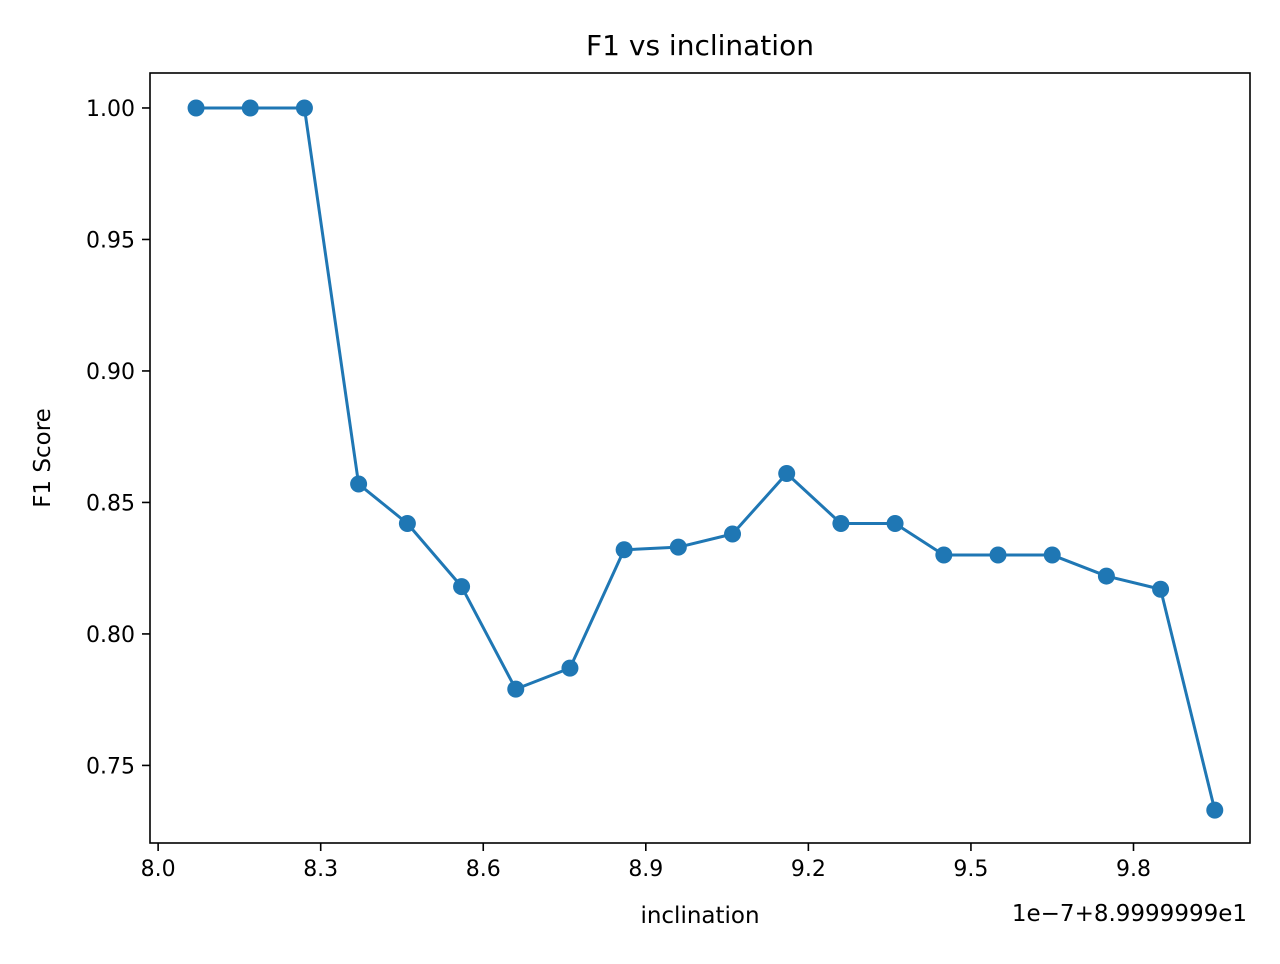 Image resolution: width=1280 pixels, height=964 pixels. Describe the element at coordinates (110, 635) in the screenshot. I see `y-tick-label: 0.80` at that location.